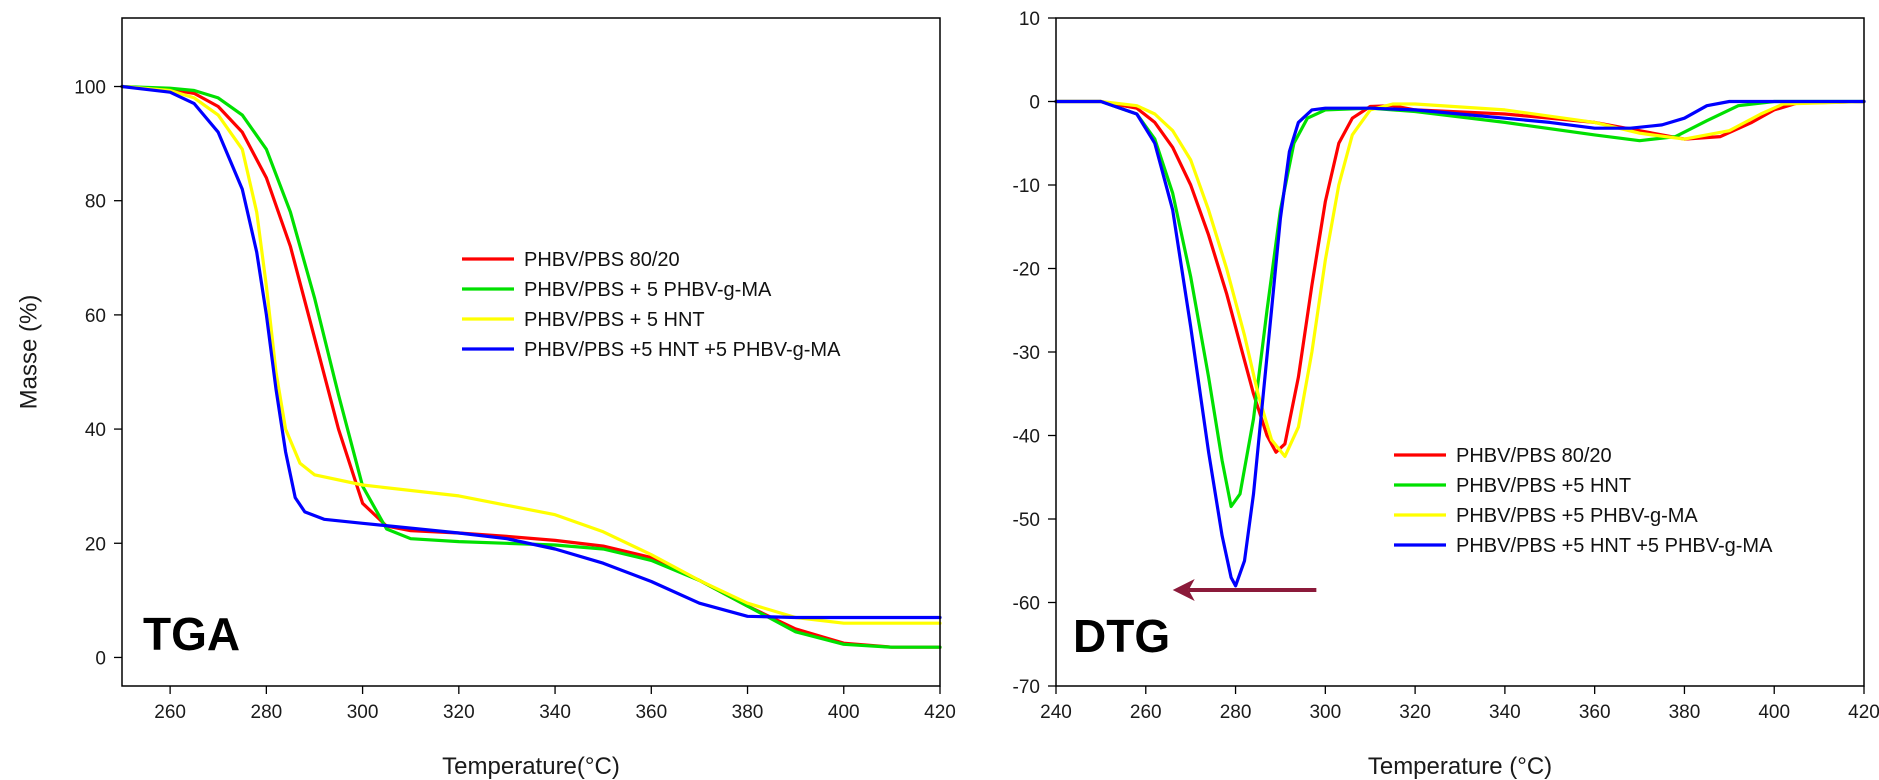  I want to click on legend-entry: PHBV/PBS + 5 HNT, so click(614, 320).